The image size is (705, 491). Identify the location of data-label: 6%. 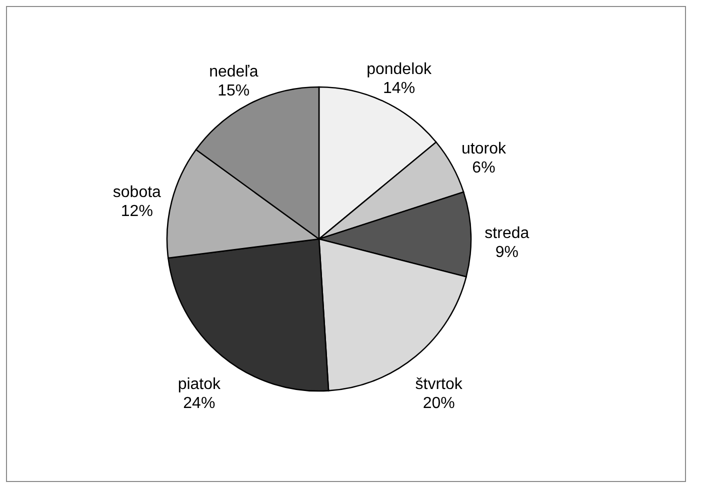
(484, 167).